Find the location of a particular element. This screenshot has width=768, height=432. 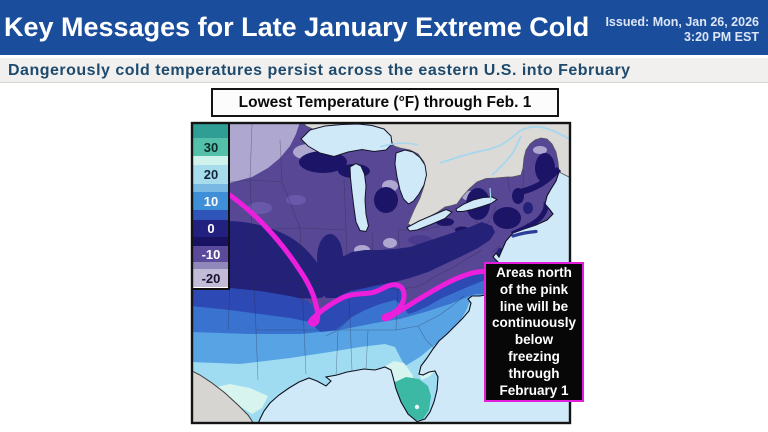

svg-text: -20 is located at coordinates (211, 278).